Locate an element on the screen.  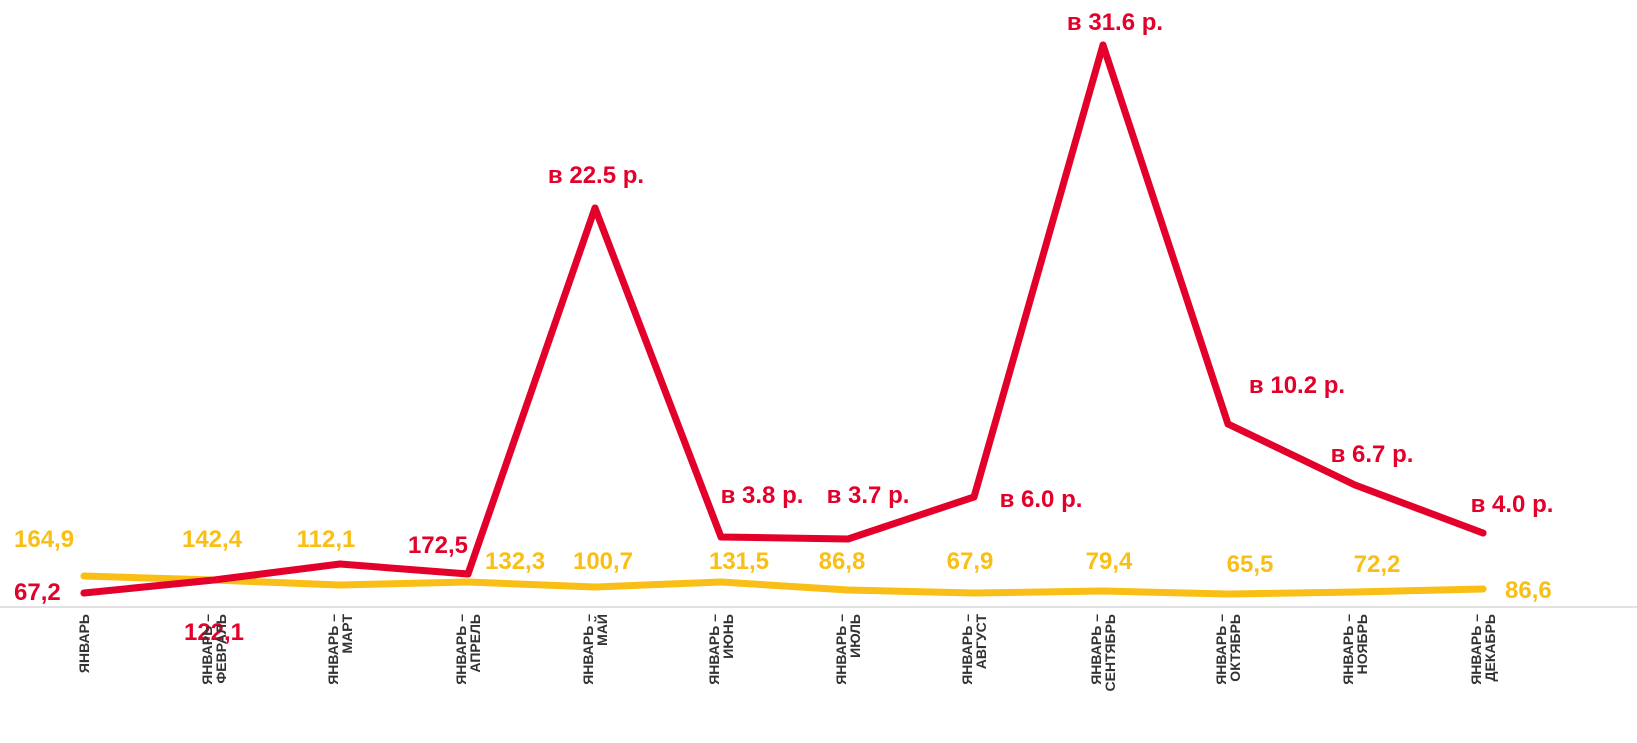
data-label-yellow: 72,2 is located at coordinates (1377, 564).